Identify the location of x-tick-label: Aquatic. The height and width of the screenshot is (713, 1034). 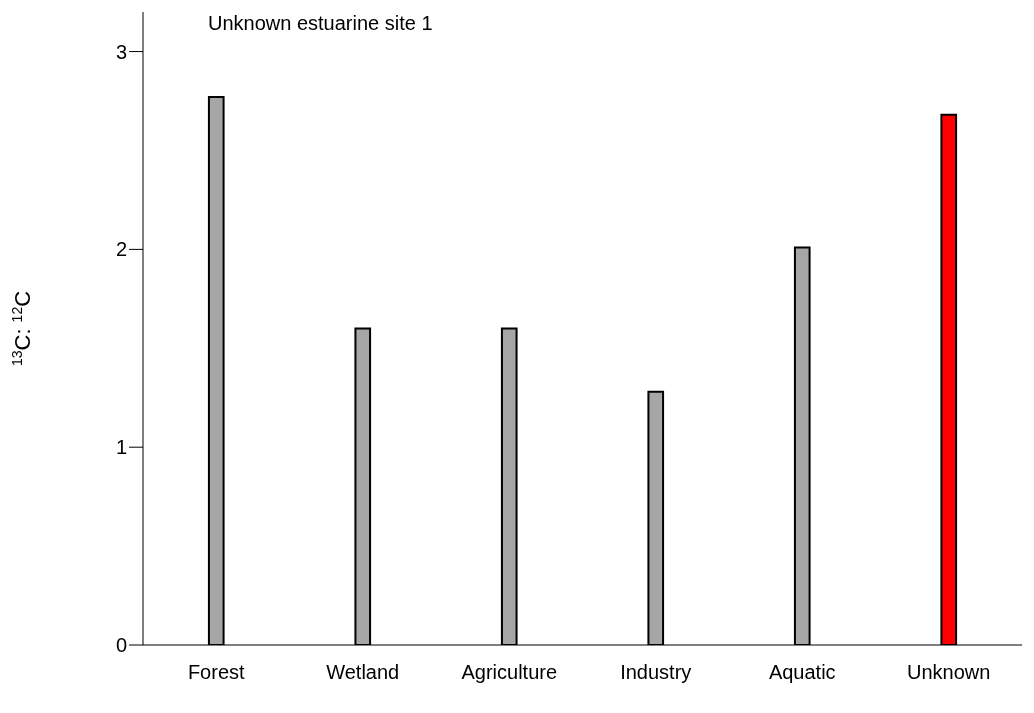
(802, 672).